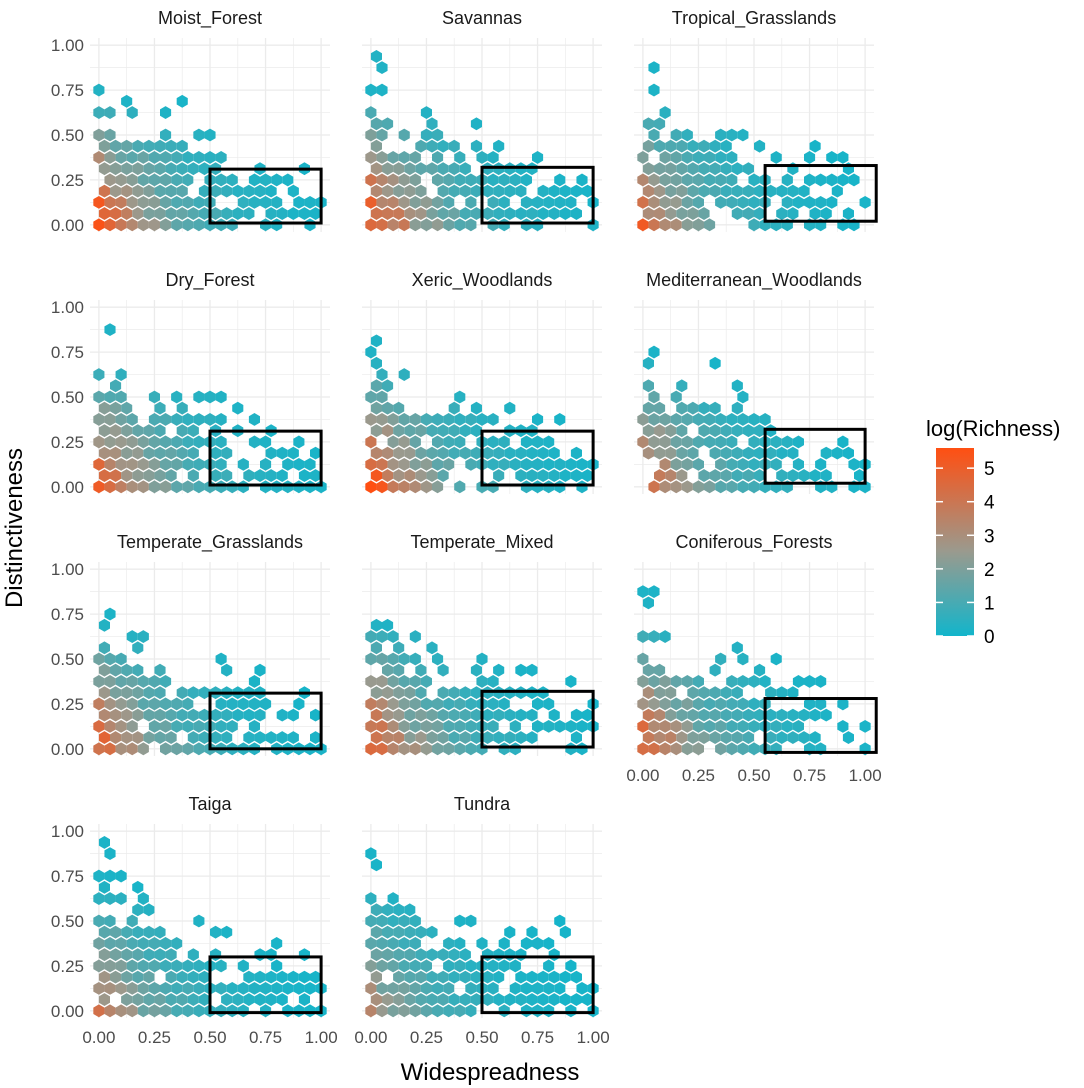 This screenshot has height=1088, width=1084. Describe the element at coordinates (67, 90) in the screenshot. I see `y-tick-label: 0.75` at that location.